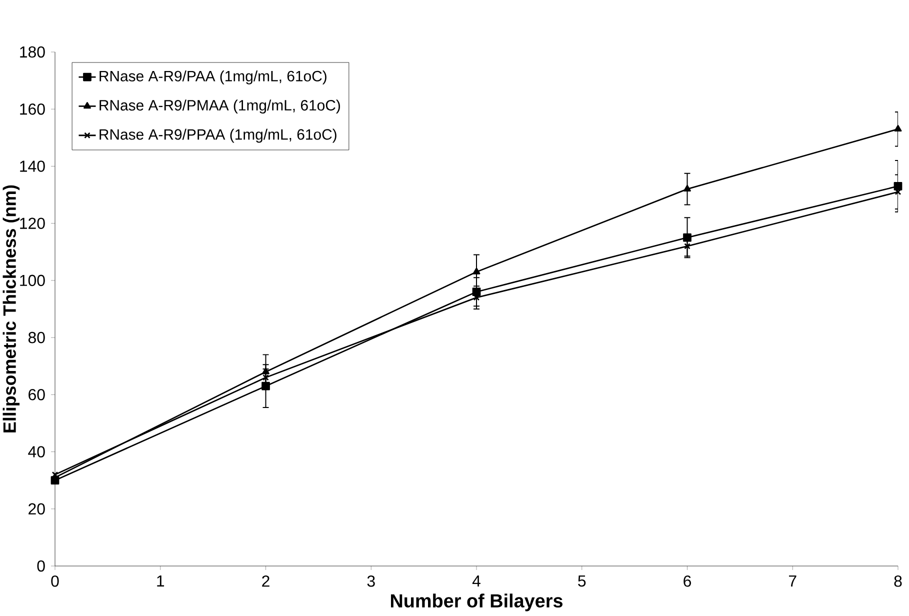 This screenshot has height=616, width=909. Describe the element at coordinates (213, 77) in the screenshot. I see `legend-label: RNase A-R9/PAA (1mg/mL, 61oC)` at that location.